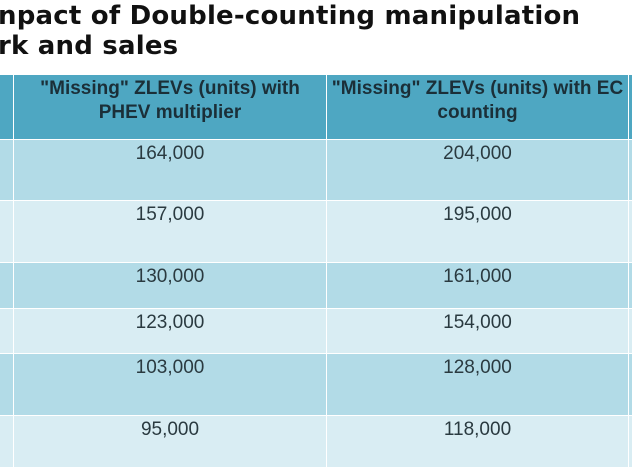 The width and height of the screenshot is (632, 474). I want to click on cell-ec-counting: 118,000, so click(477, 441).